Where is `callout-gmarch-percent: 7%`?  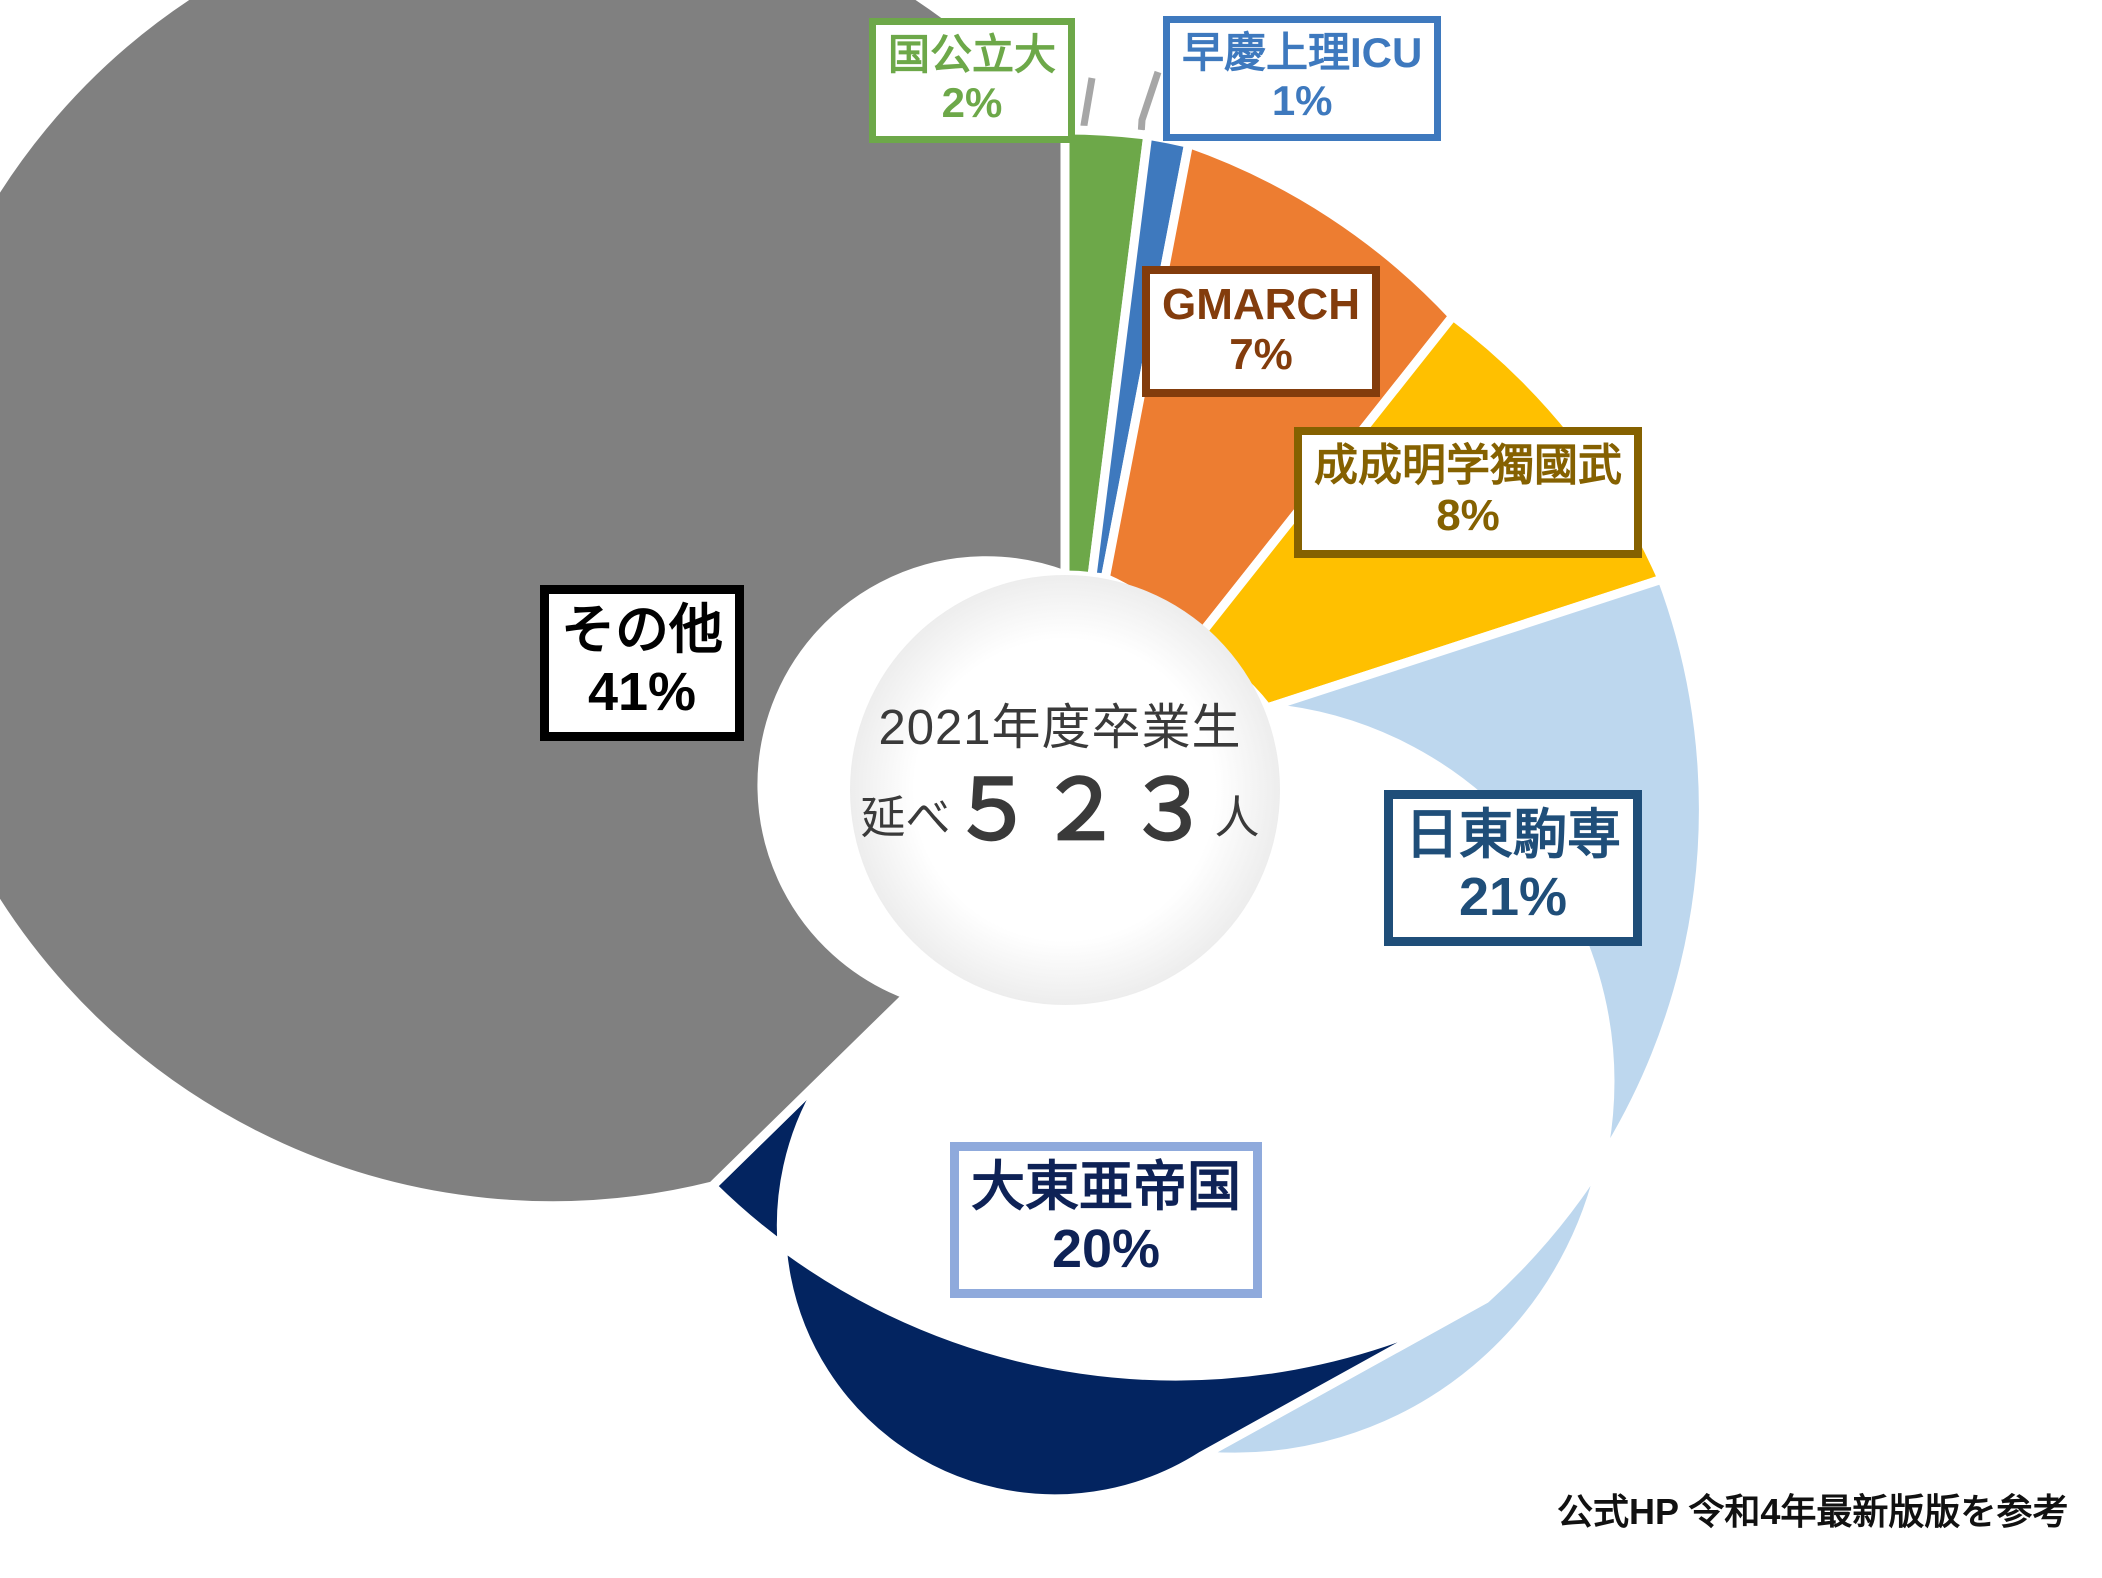 callout-gmarch-percent: 7% is located at coordinates (1261, 355).